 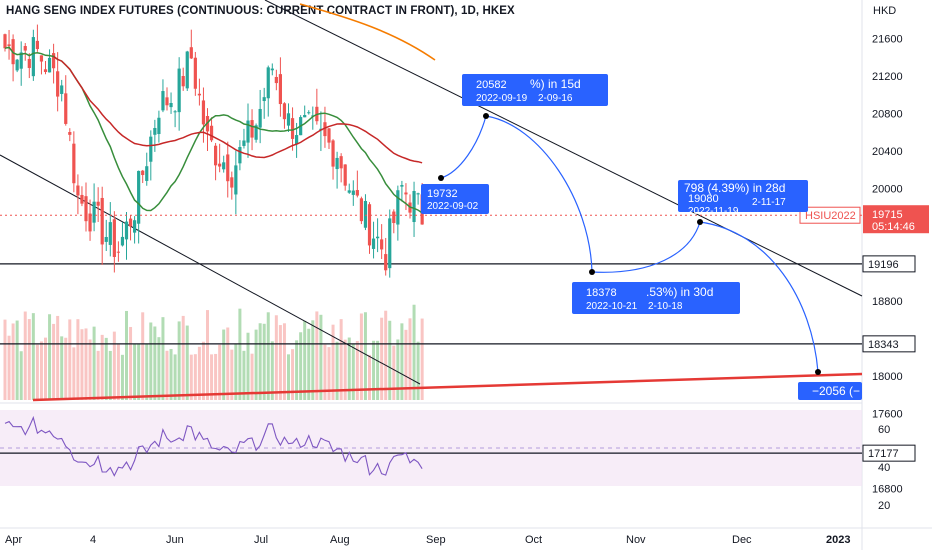 What do you see at coordinates (883, 345) in the screenshot?
I see `level-label: 18343` at bounding box center [883, 345].